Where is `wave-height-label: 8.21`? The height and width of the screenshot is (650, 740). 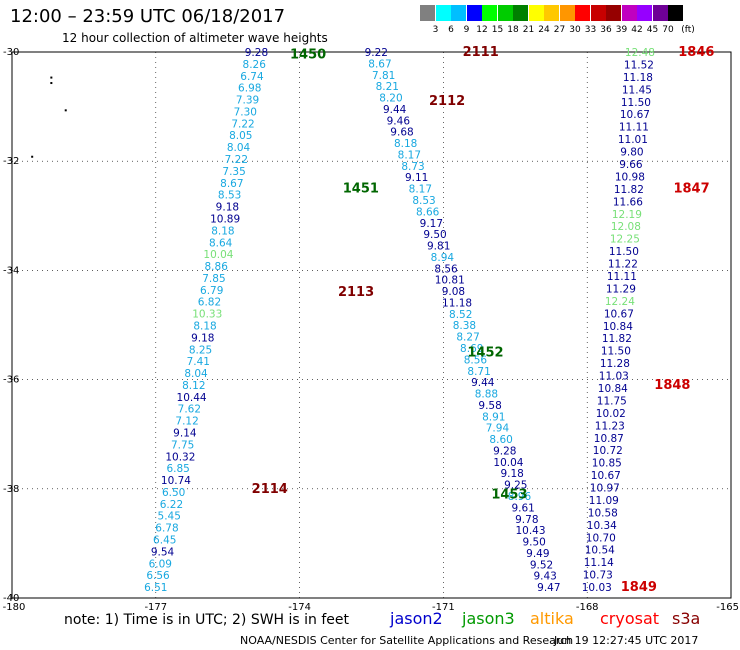 wave-height-label: 8.21 is located at coordinates (387, 87).